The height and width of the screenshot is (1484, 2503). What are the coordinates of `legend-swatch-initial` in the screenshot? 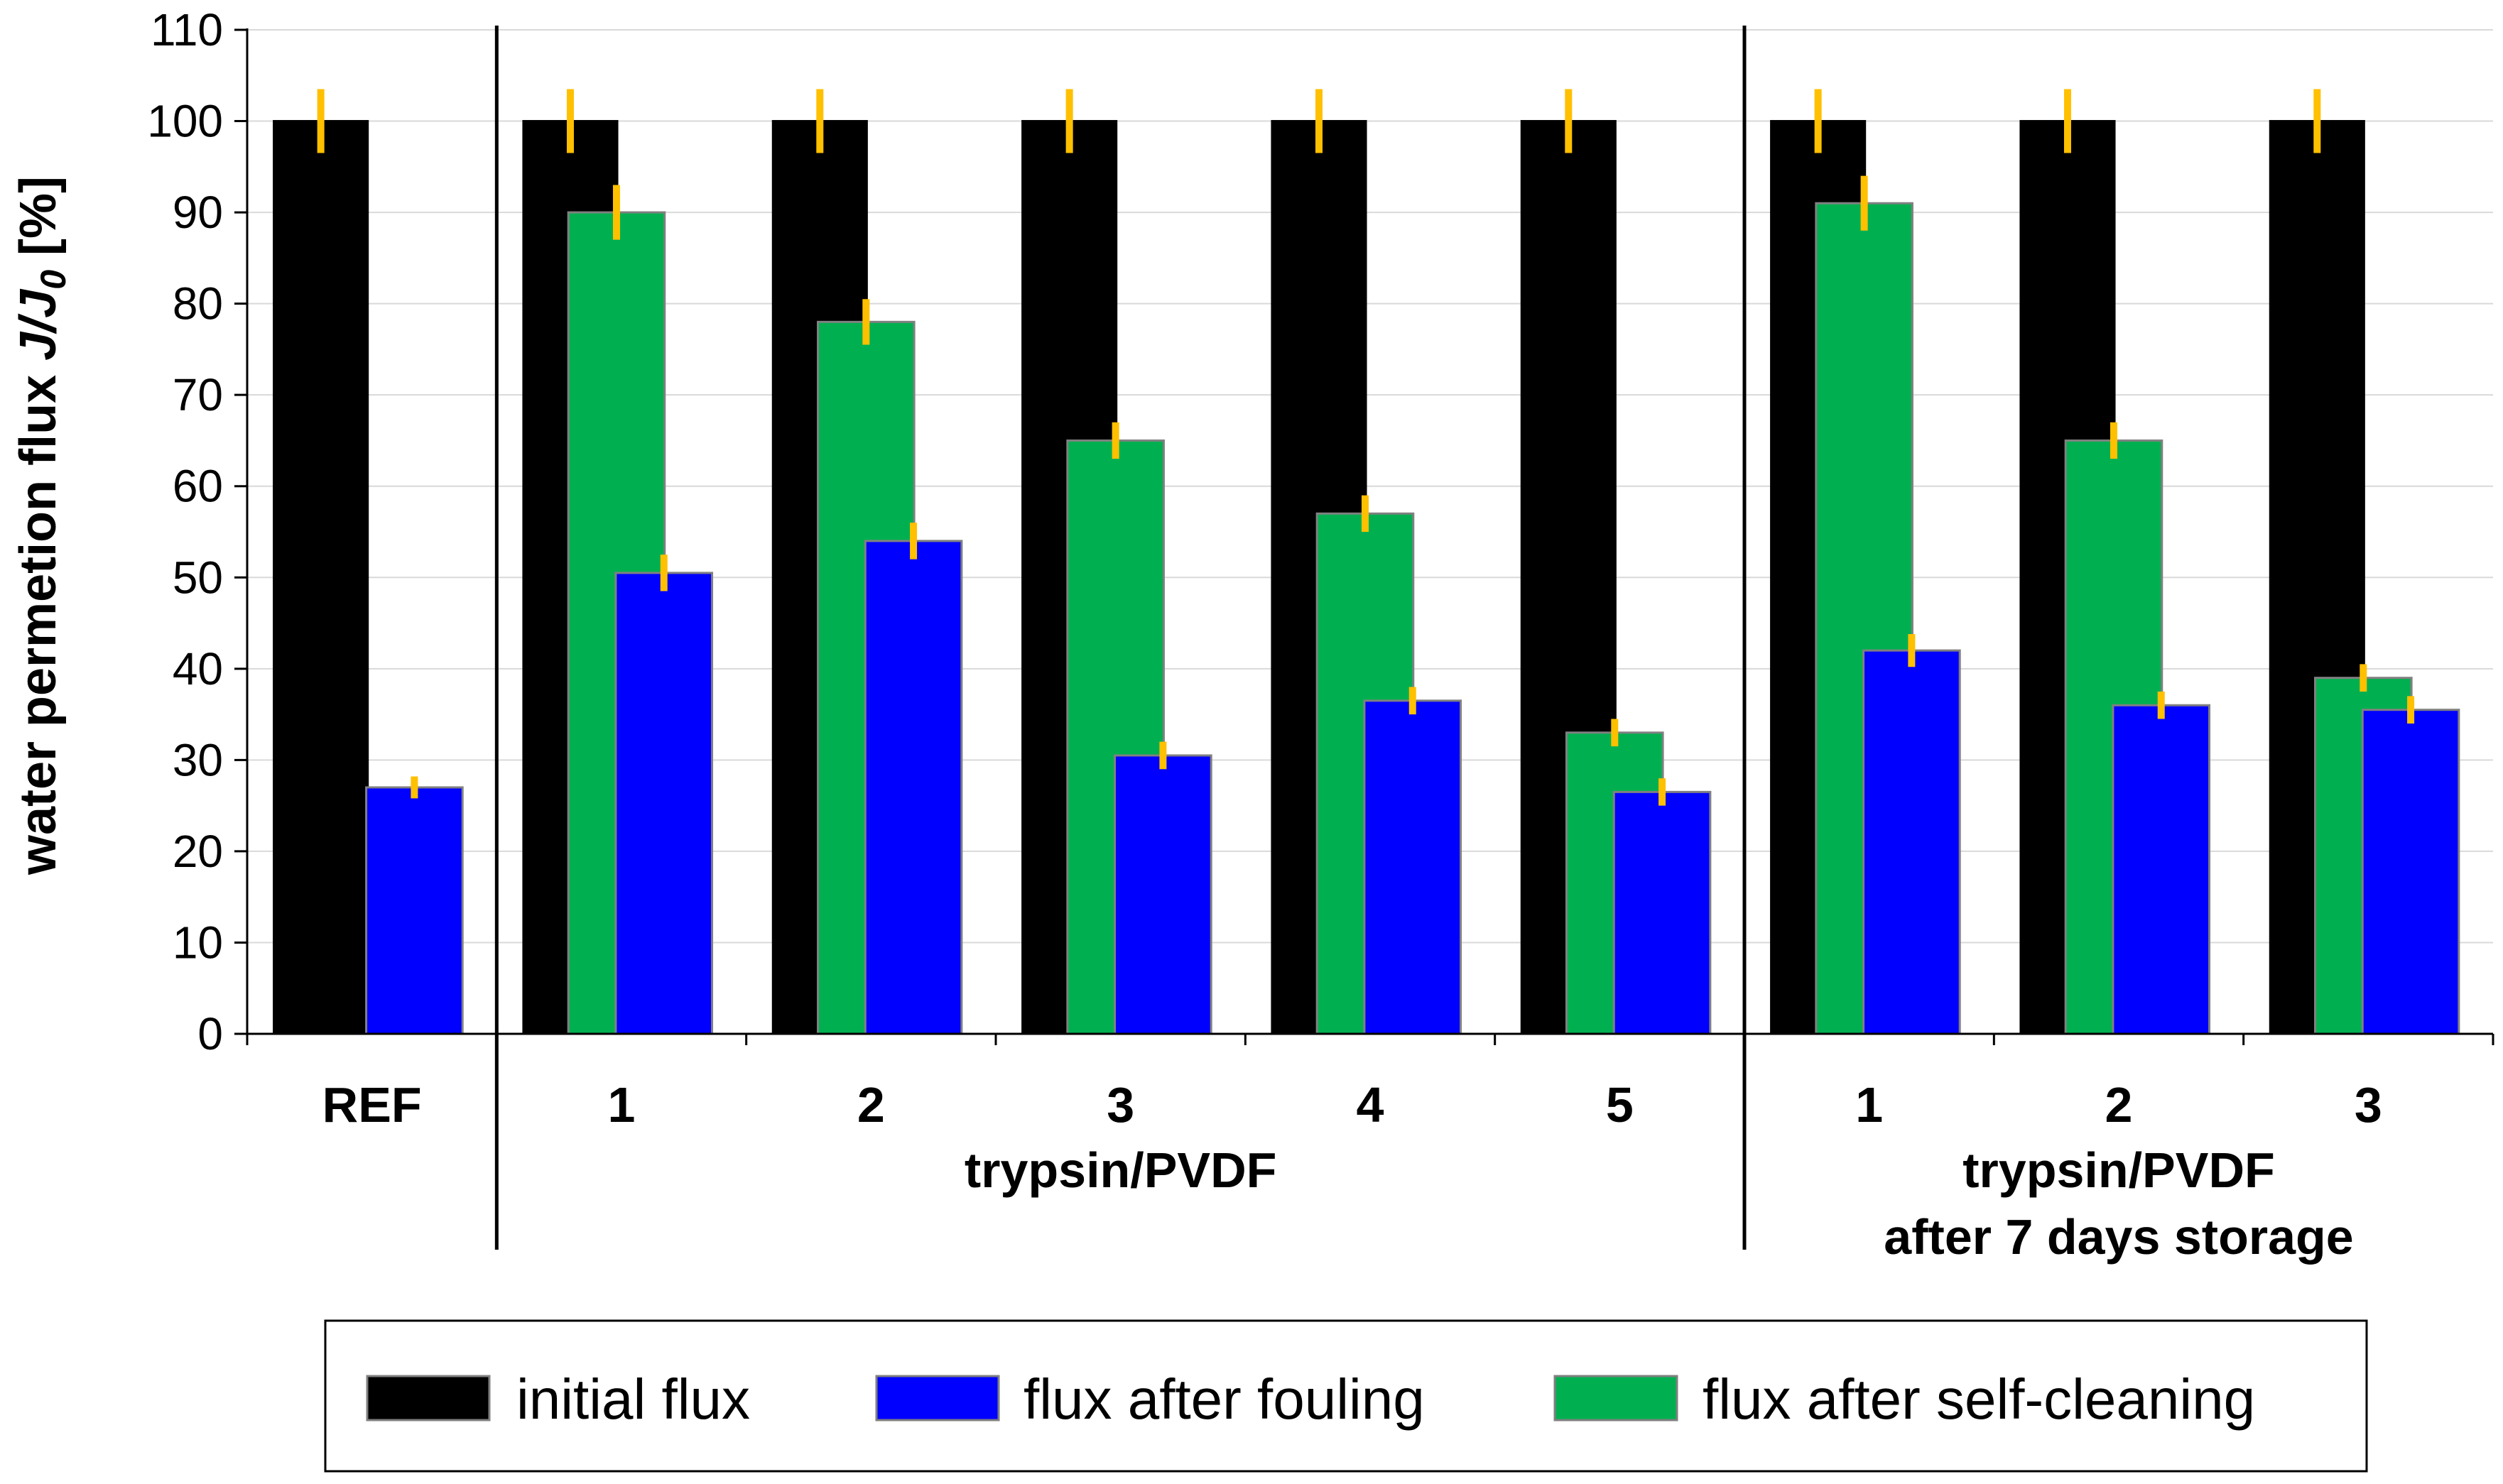 It's located at (428, 1398).